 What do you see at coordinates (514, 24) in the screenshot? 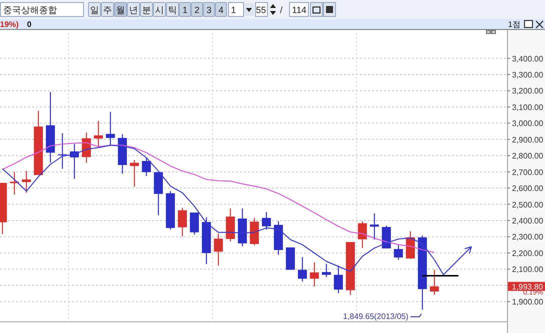
I see `text: 1점` at bounding box center [514, 24].